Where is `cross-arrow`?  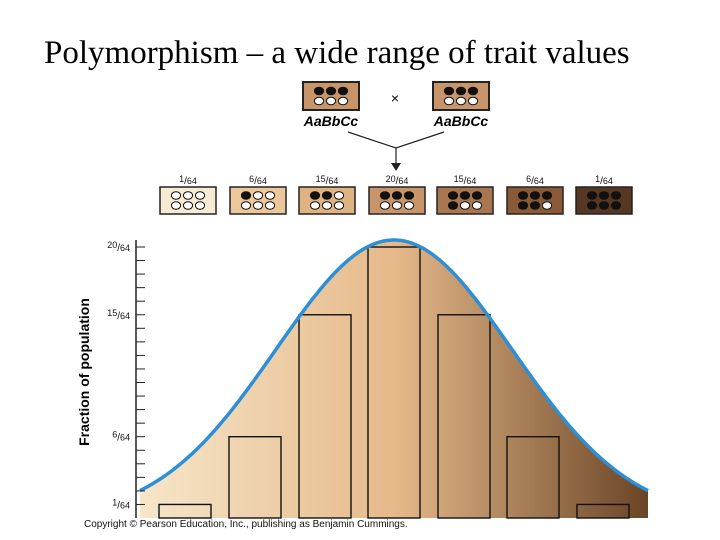 cross-arrow is located at coordinates (396, 147).